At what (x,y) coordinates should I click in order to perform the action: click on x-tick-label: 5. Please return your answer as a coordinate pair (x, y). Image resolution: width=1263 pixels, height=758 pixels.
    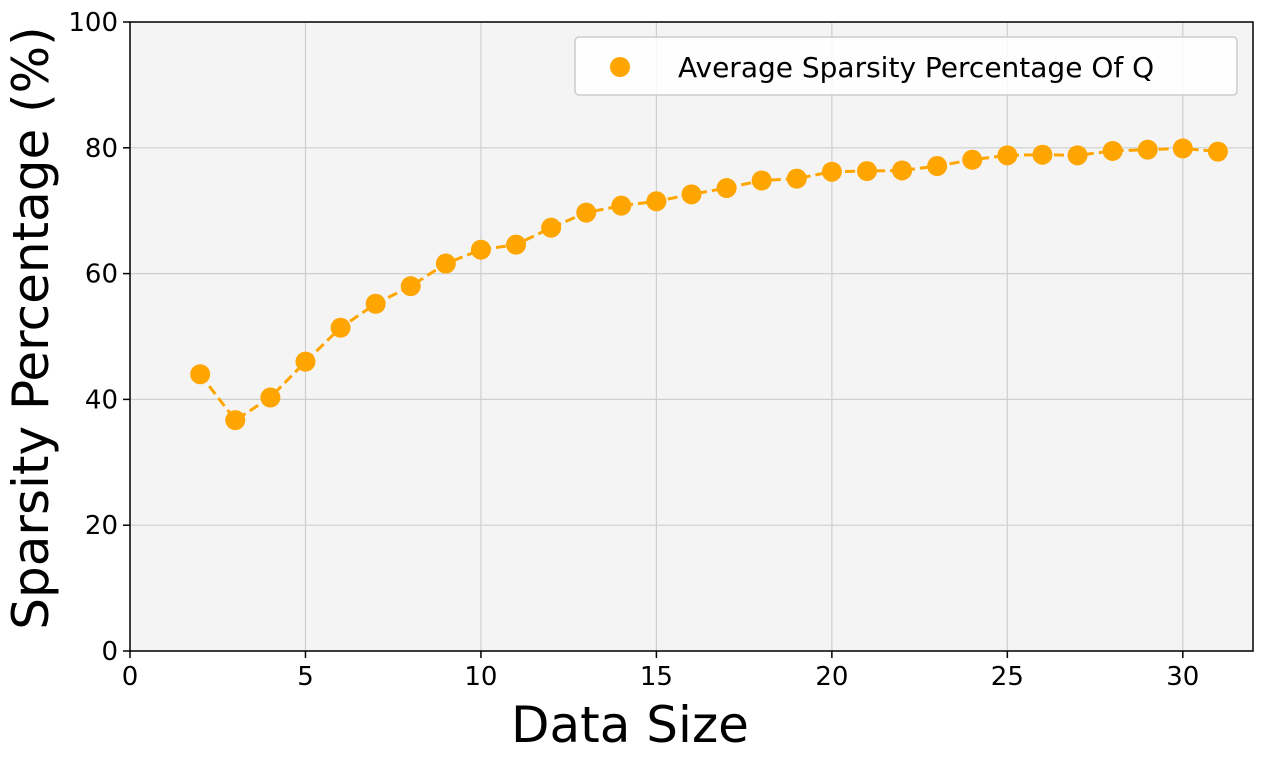
    Looking at the image, I should click on (305, 677).